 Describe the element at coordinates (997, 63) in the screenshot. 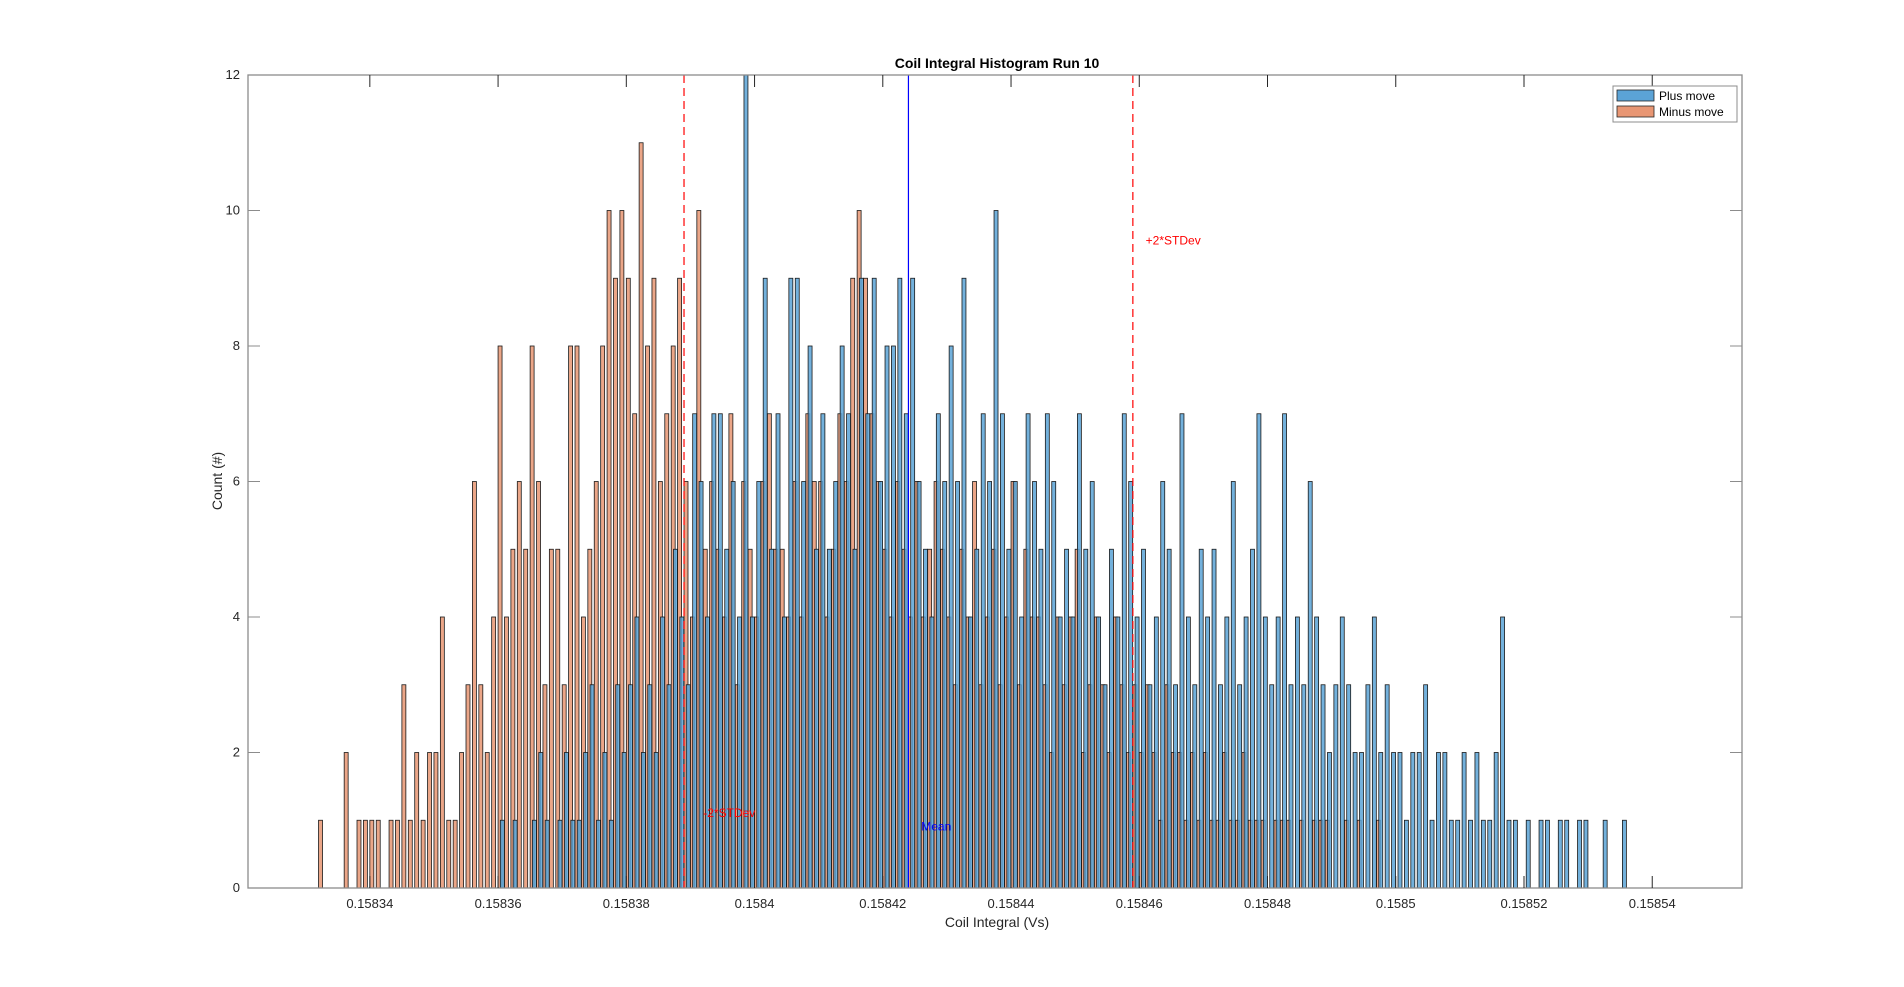

I see `chart-title: Coil Integral Histogram Run 10` at that location.